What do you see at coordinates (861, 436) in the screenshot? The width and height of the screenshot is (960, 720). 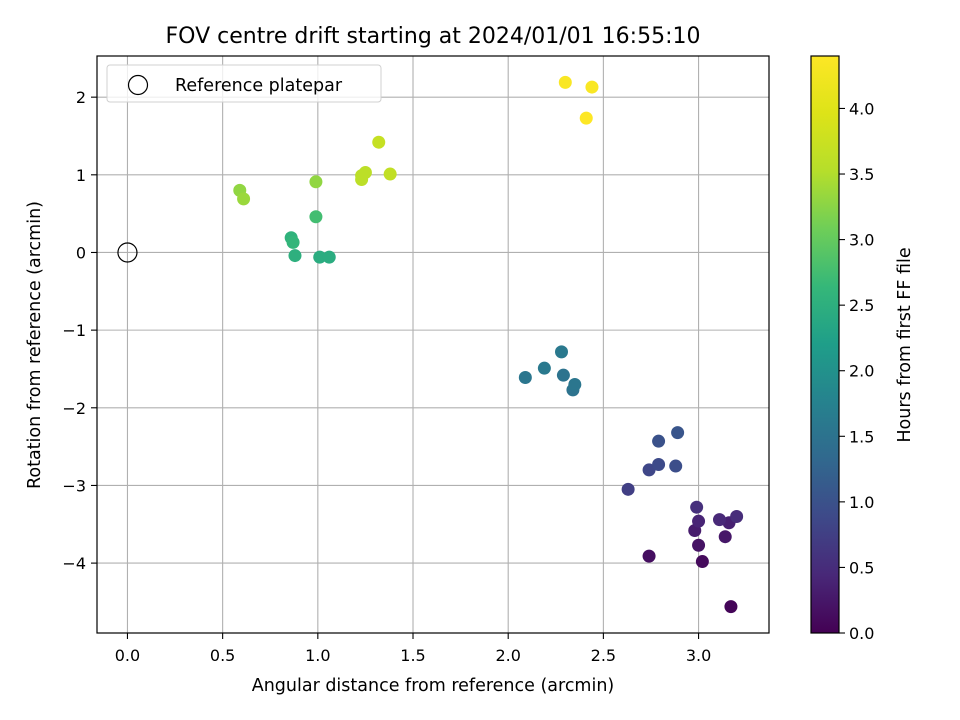 I see `colorbar-tick-label: 1.5` at bounding box center [861, 436].